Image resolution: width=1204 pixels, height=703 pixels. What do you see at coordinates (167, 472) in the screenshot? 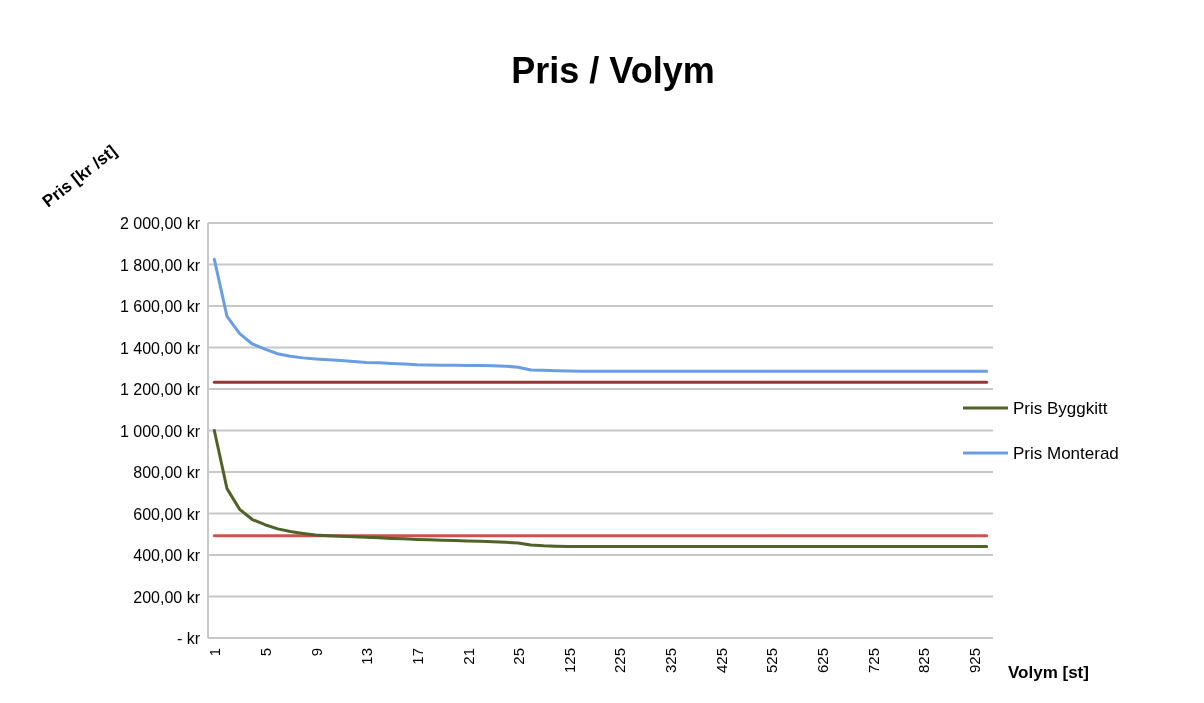
I see `y-tick-label: 800,00 kr` at bounding box center [167, 472].